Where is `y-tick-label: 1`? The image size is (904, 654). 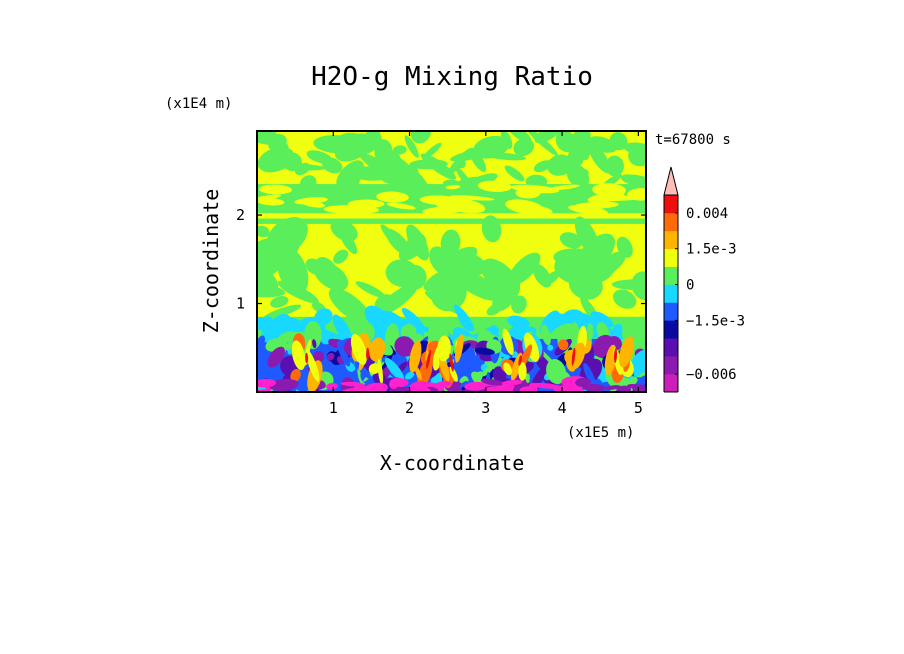 y-tick-label: 1 is located at coordinates (240, 304).